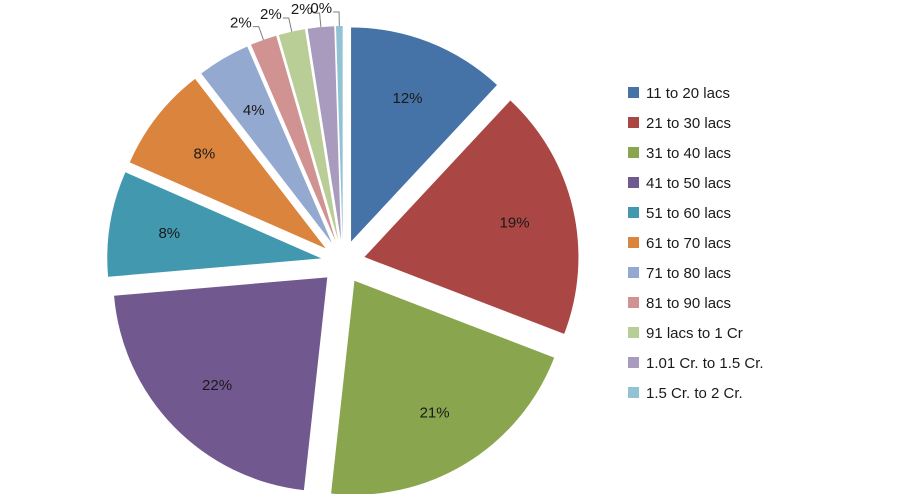  What do you see at coordinates (688, 273) in the screenshot?
I see `legend-label-7: 71 to 80 lacs` at bounding box center [688, 273].